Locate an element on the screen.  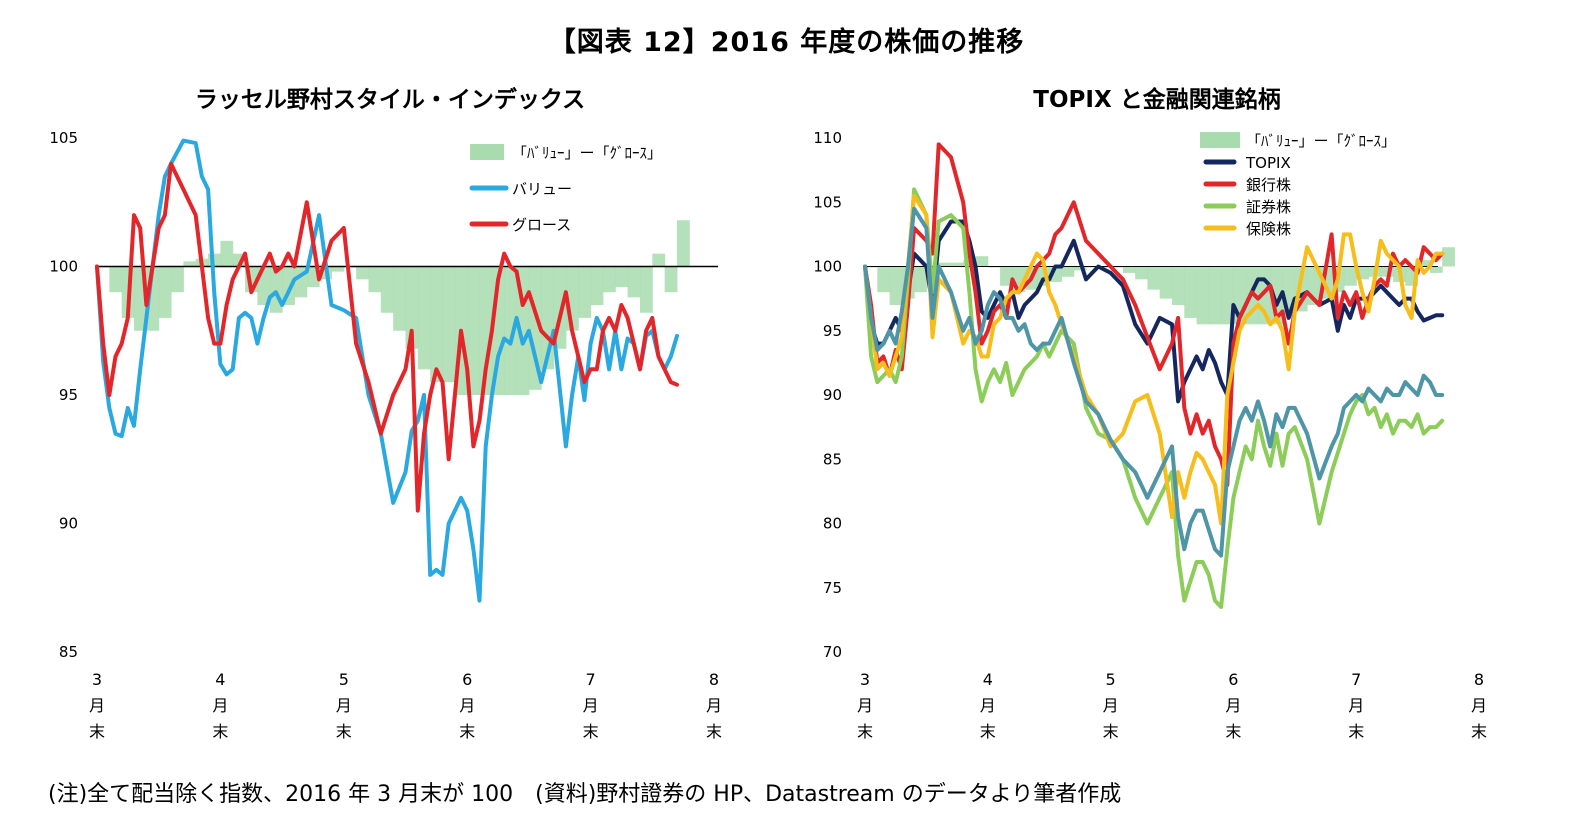
left-y-tick-label: 85 is located at coordinates (68, 652).